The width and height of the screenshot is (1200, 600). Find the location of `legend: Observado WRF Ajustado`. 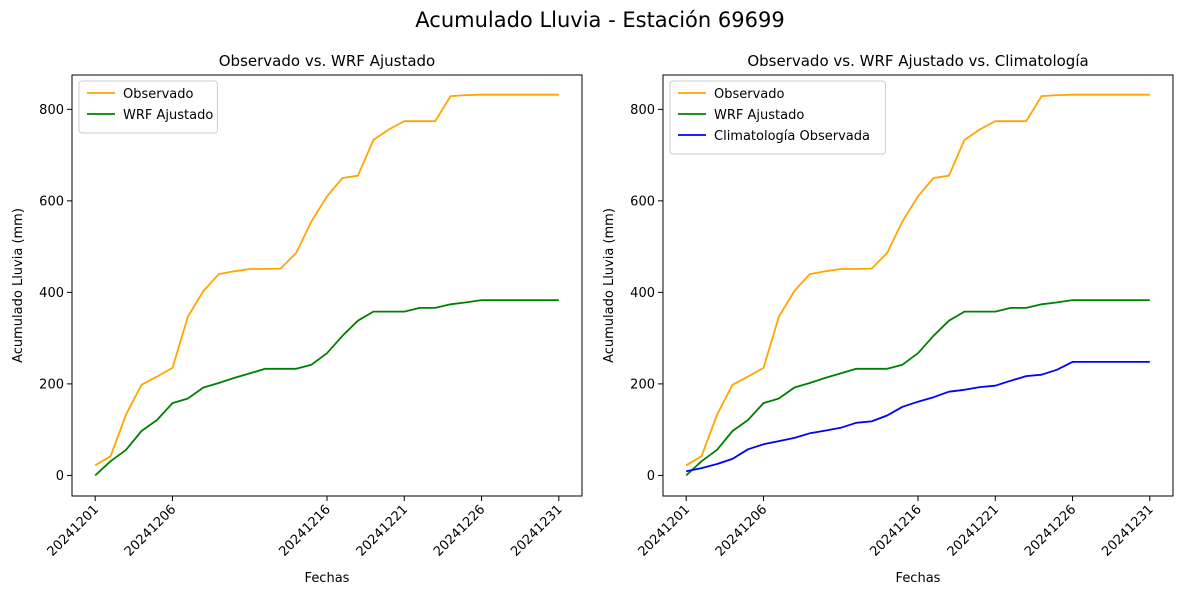

legend: Observado WRF Ajustado is located at coordinates (148, 107).